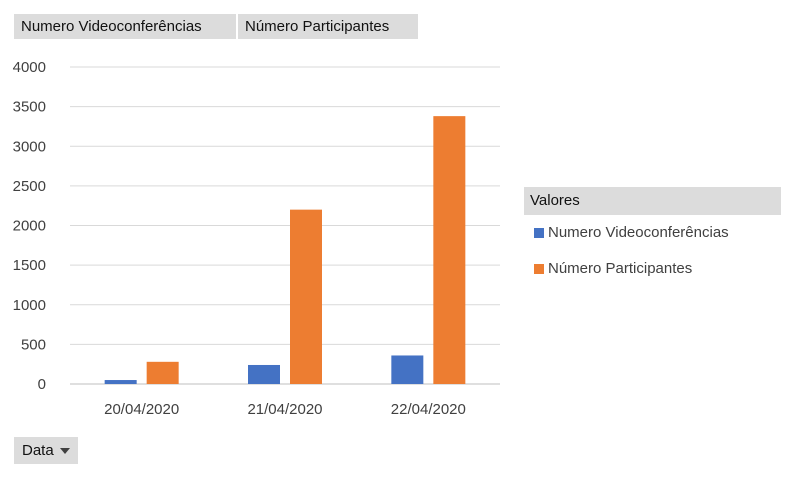 Image resolution: width=791 pixels, height=477 pixels. Describe the element at coordinates (29, 305) in the screenshot. I see `y-tick-label: 1000` at that location.